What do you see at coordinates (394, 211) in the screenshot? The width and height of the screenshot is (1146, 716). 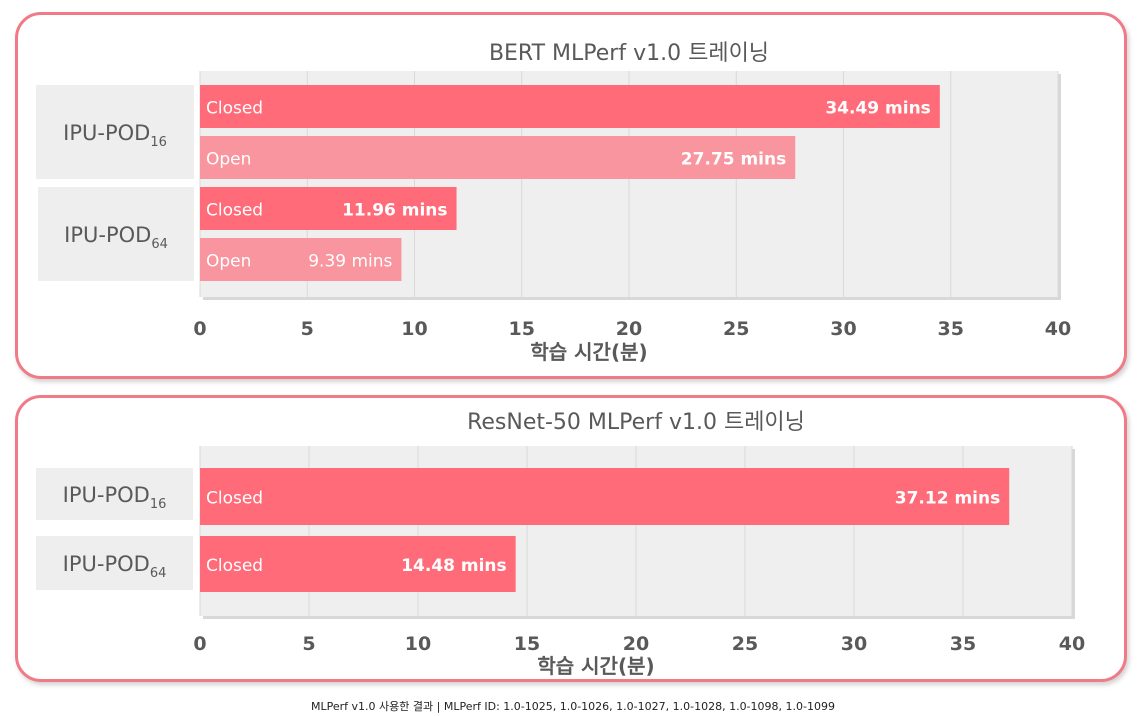 I see `bar-value-label: 11.96 mins` at bounding box center [394, 211].